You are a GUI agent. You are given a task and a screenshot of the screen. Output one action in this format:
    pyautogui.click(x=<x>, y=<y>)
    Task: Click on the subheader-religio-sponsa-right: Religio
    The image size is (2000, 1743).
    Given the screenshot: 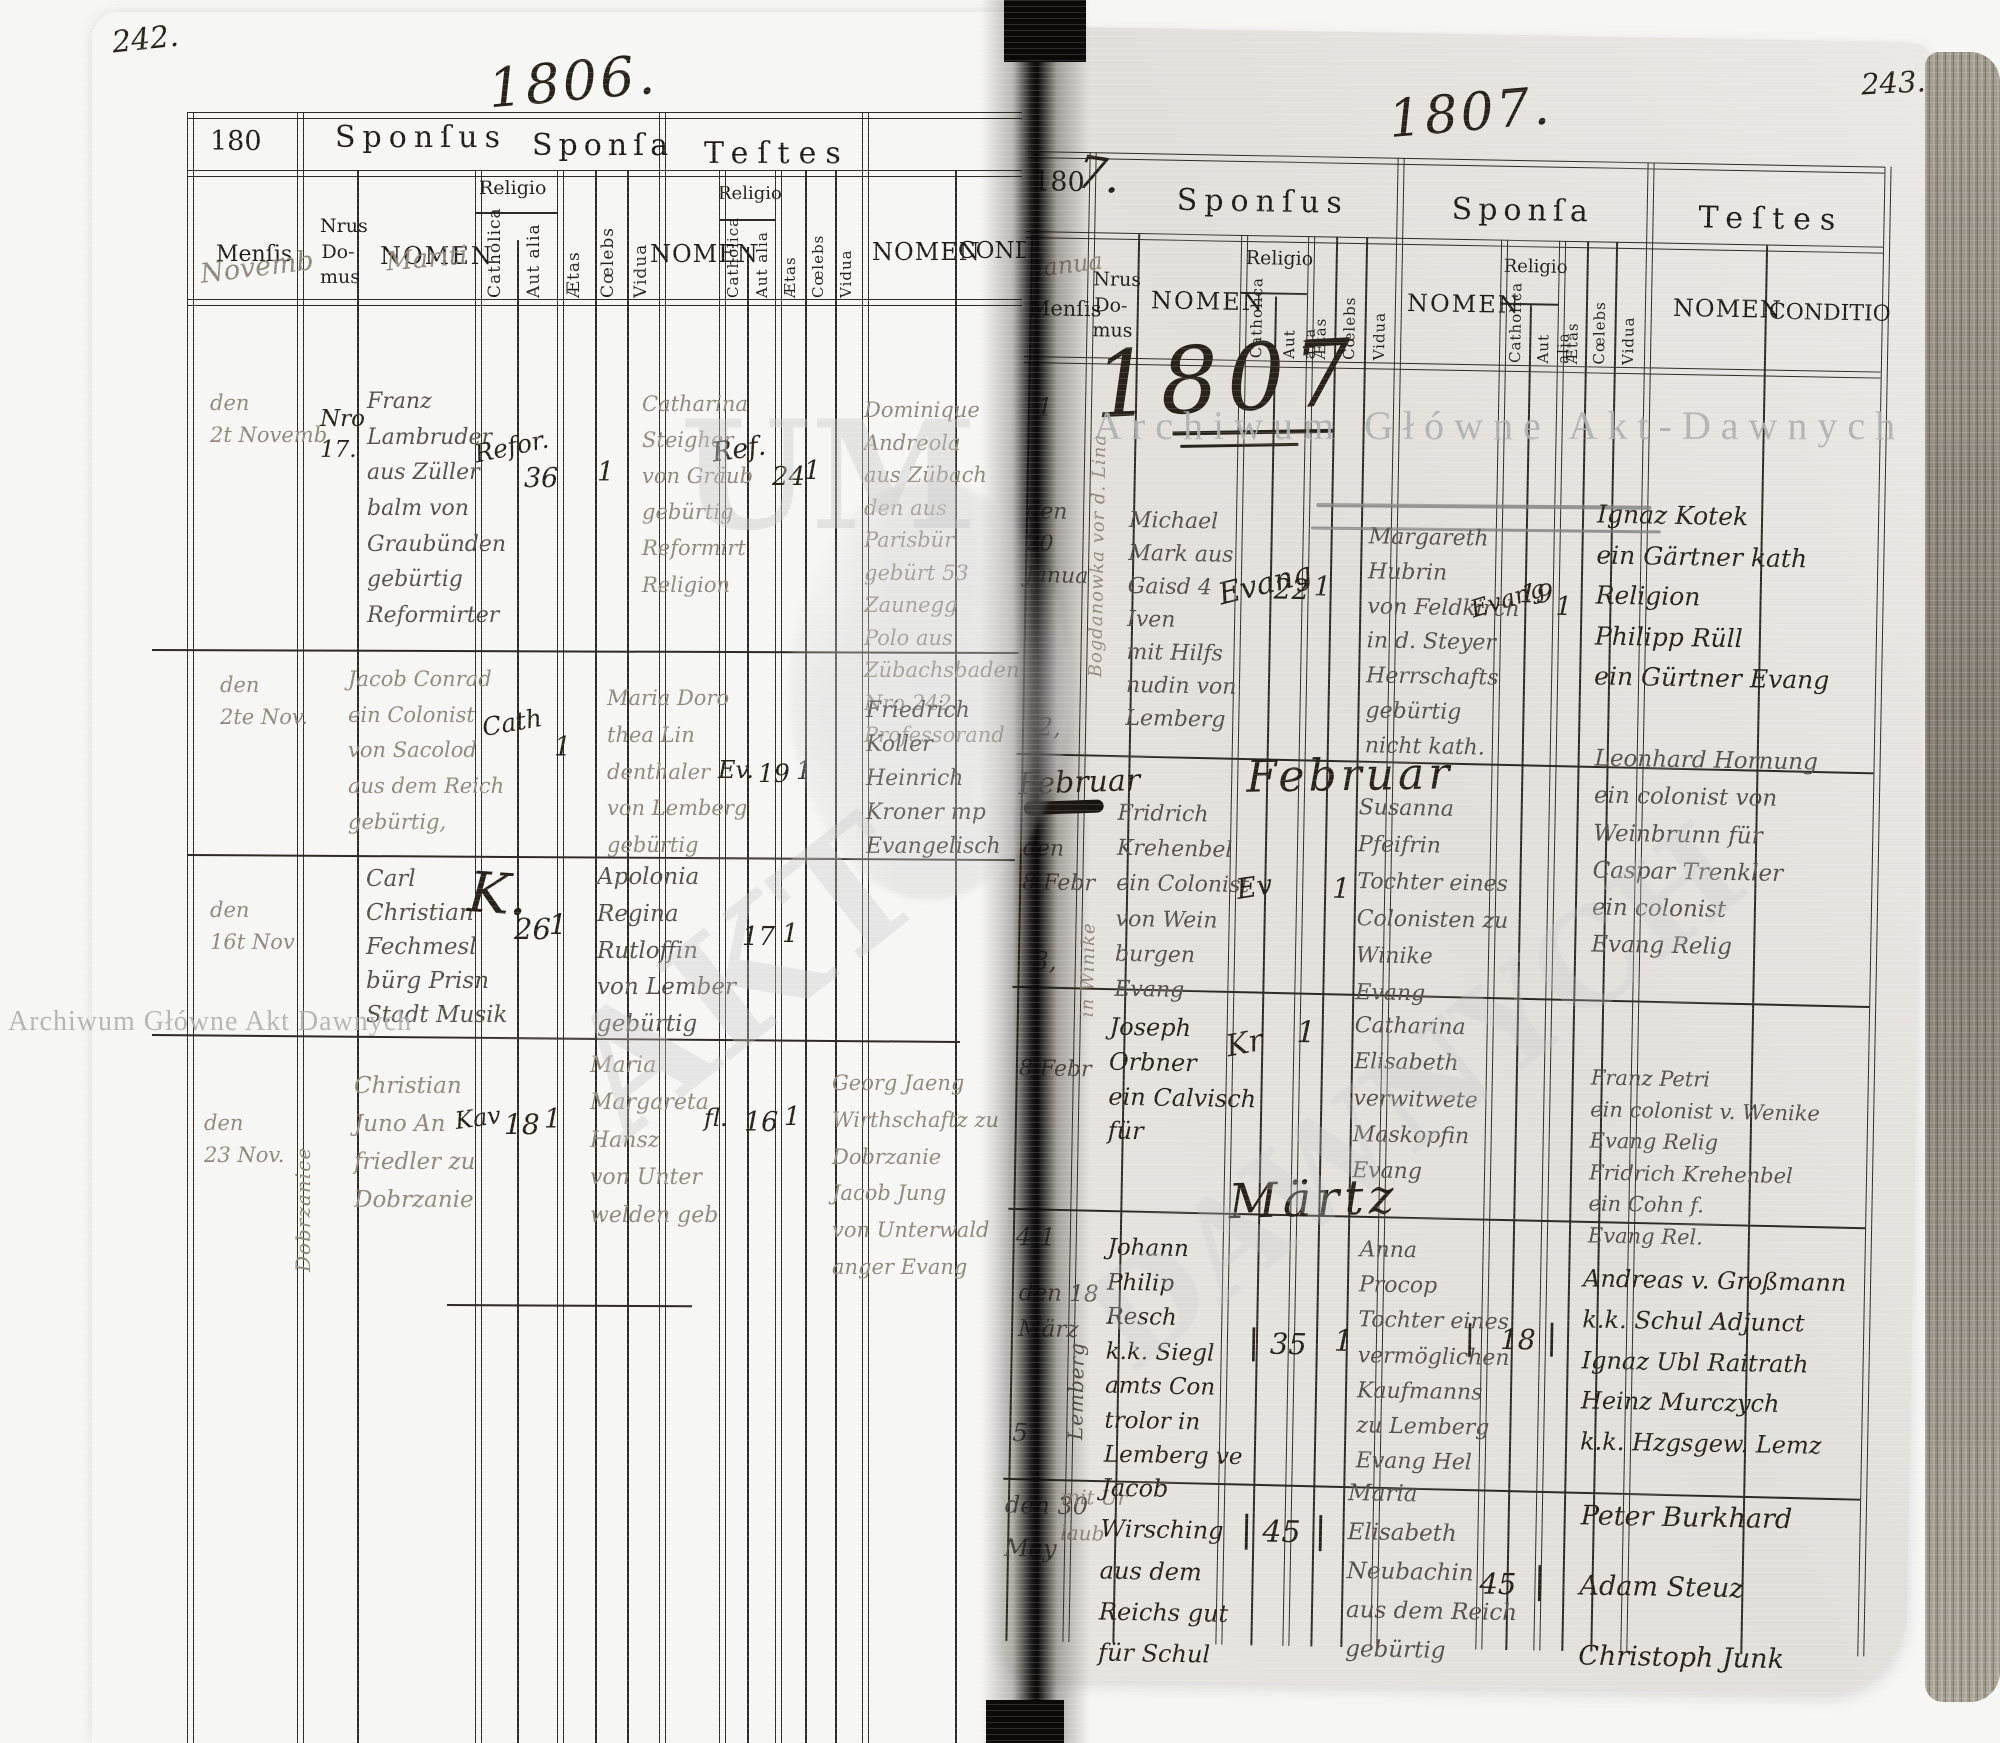 What is the action you would take?
    pyautogui.click(x=1535, y=266)
    